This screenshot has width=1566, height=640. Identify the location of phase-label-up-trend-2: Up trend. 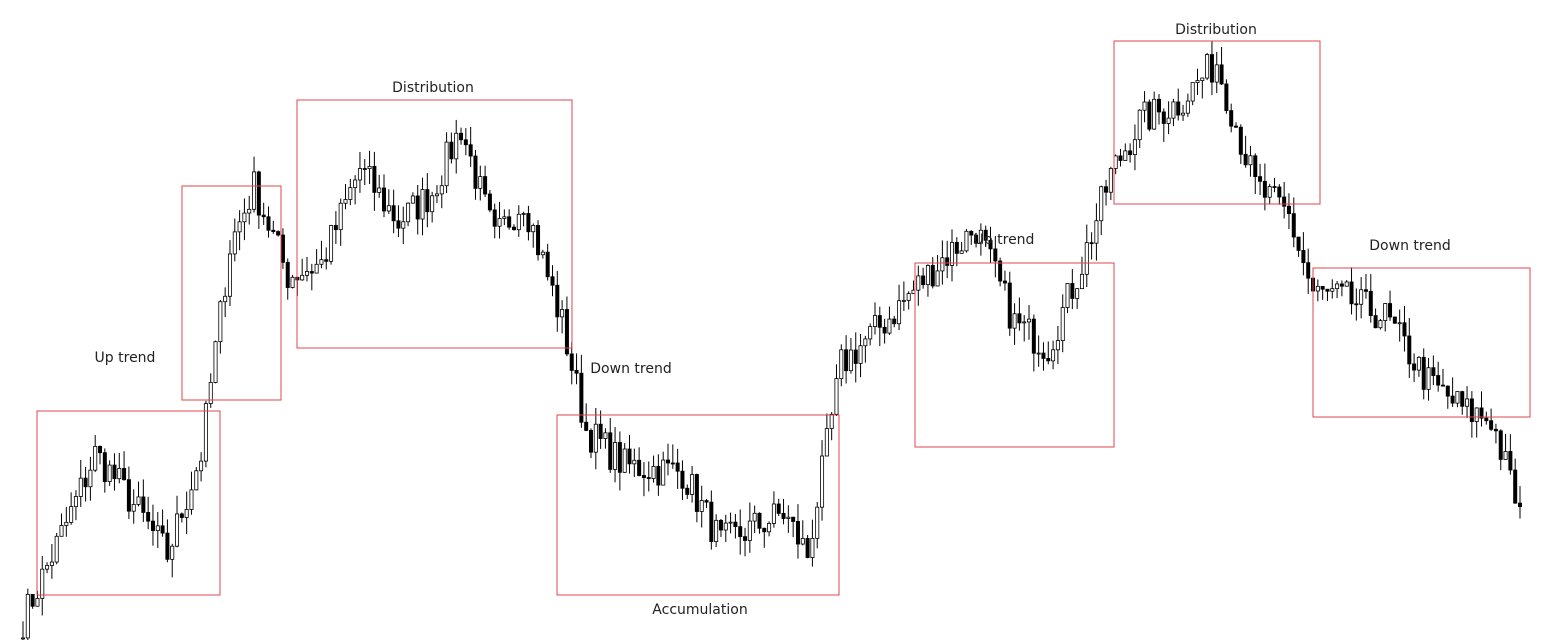
(1004, 240).